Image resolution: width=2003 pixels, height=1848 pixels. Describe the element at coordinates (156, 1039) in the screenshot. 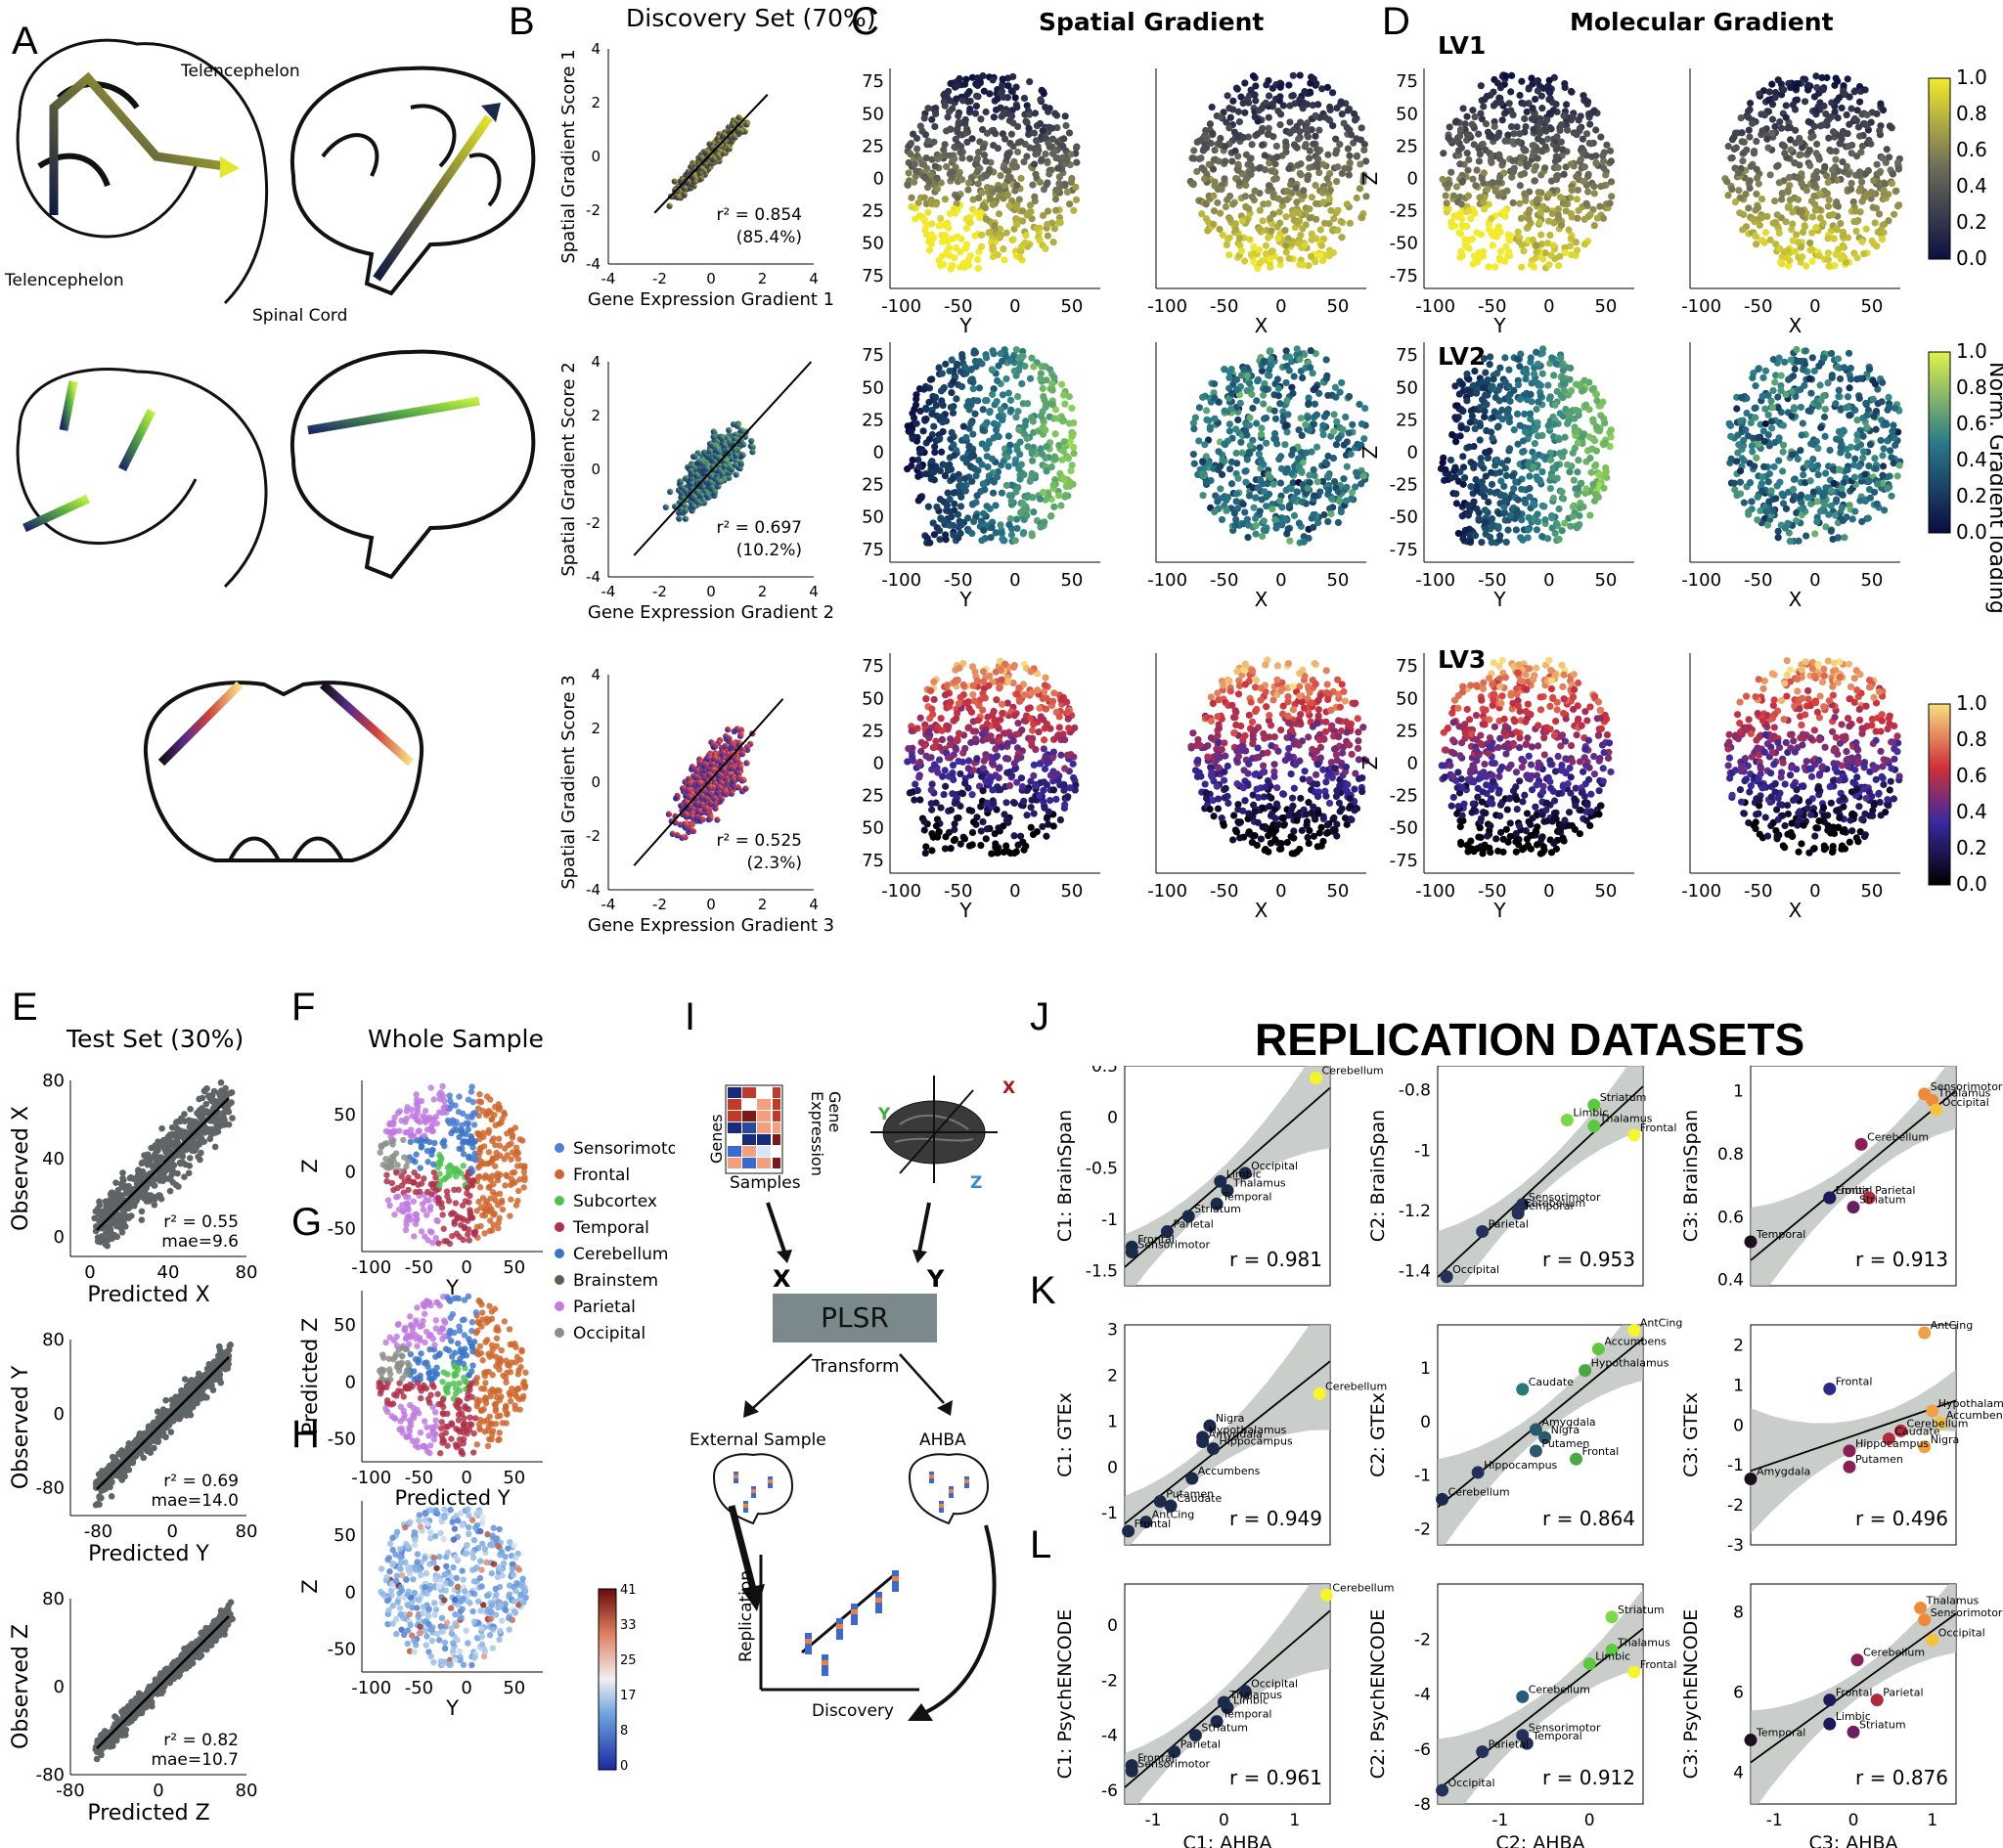

I see `title-test-set: Test Set (30%)` at that location.